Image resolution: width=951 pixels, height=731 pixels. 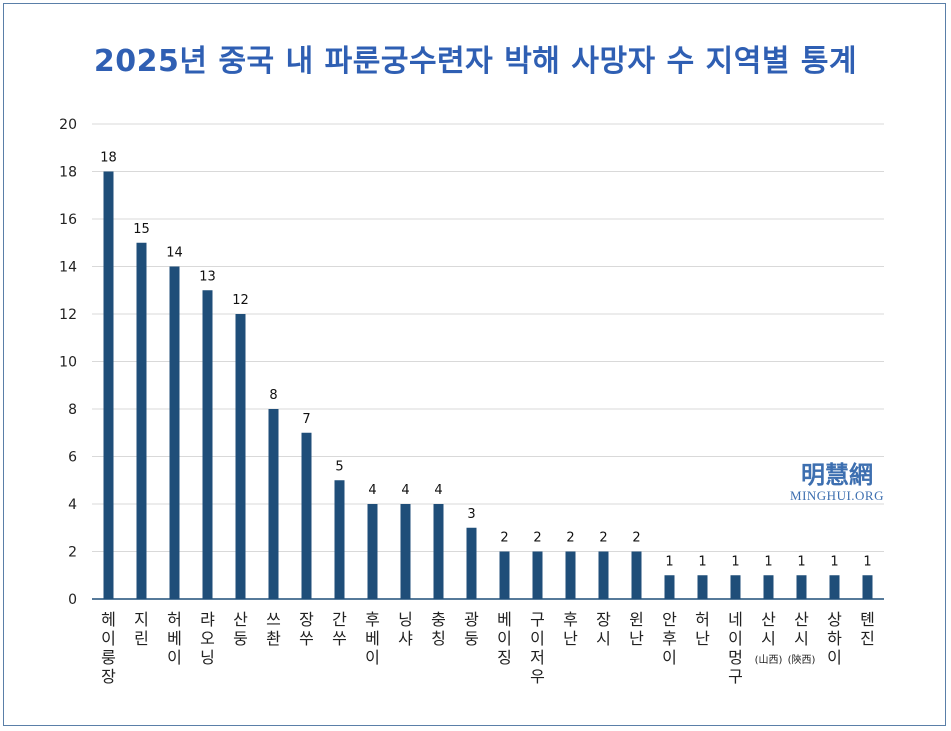 I want to click on y-tick-label: 0, so click(x=72, y=600).